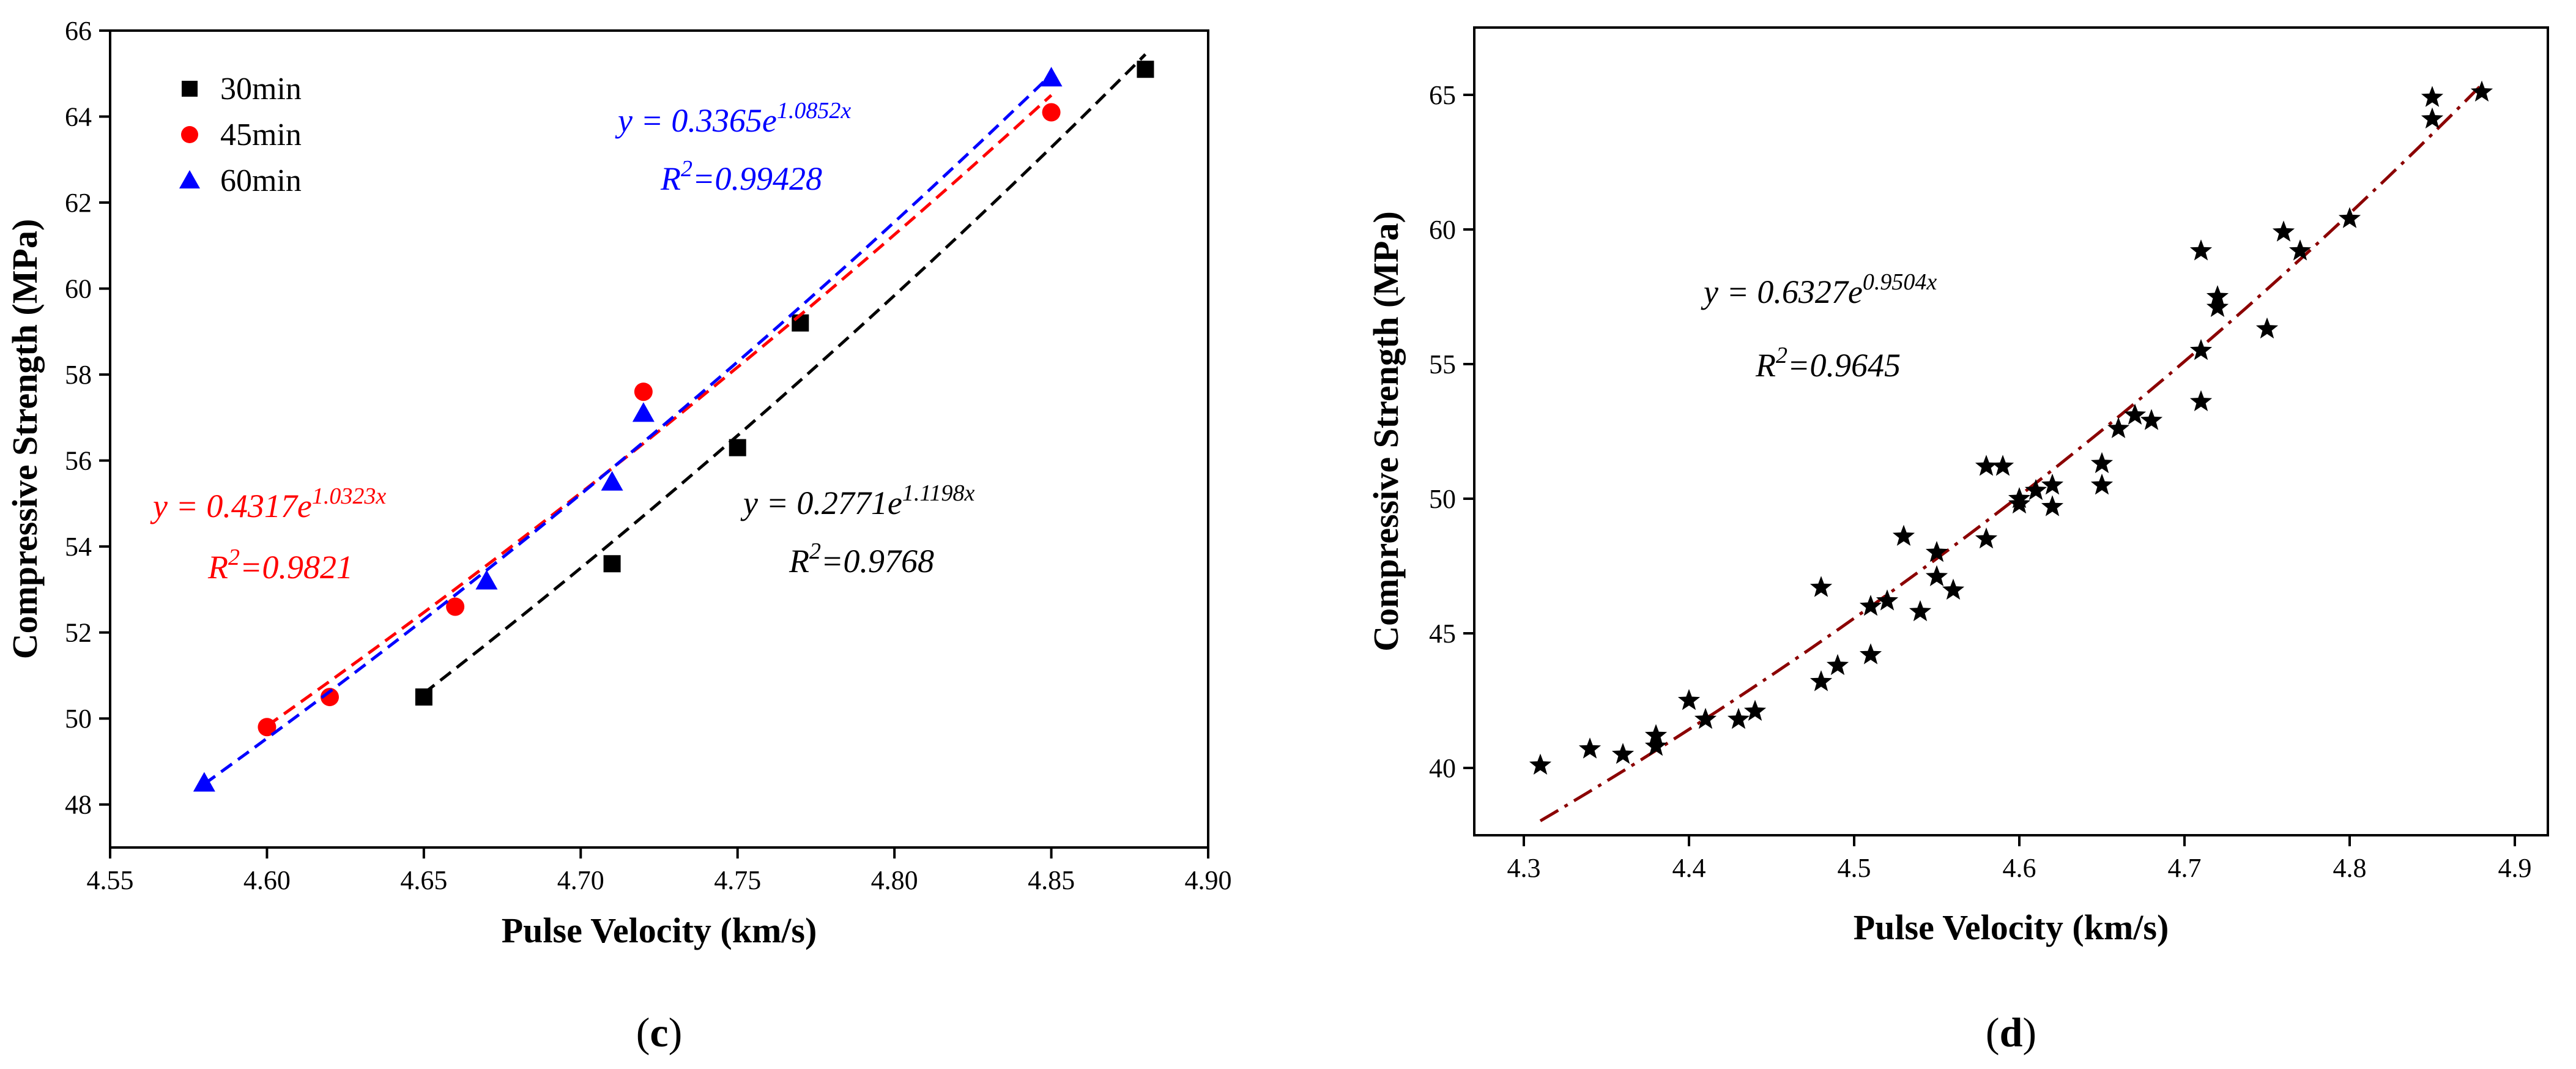 This screenshot has height=1069, width=2576. What do you see at coordinates (1689, 868) in the screenshot?
I see `x-tick-label: 4.4` at bounding box center [1689, 868].